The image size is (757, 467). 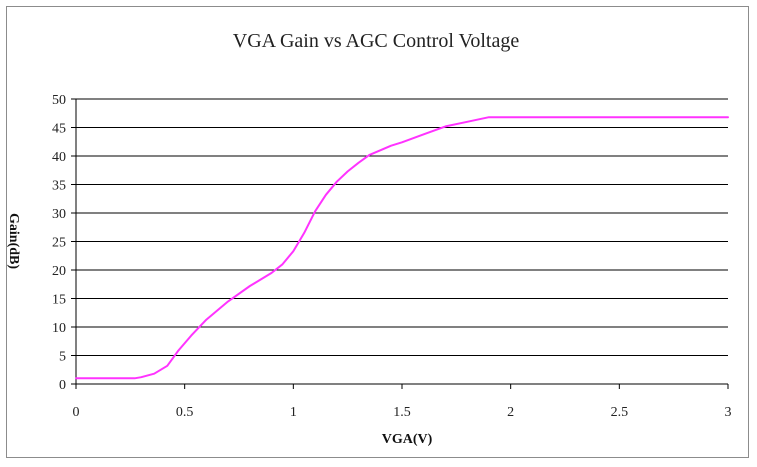 I want to click on x-tick-label-6: 3, so click(x=728, y=412).